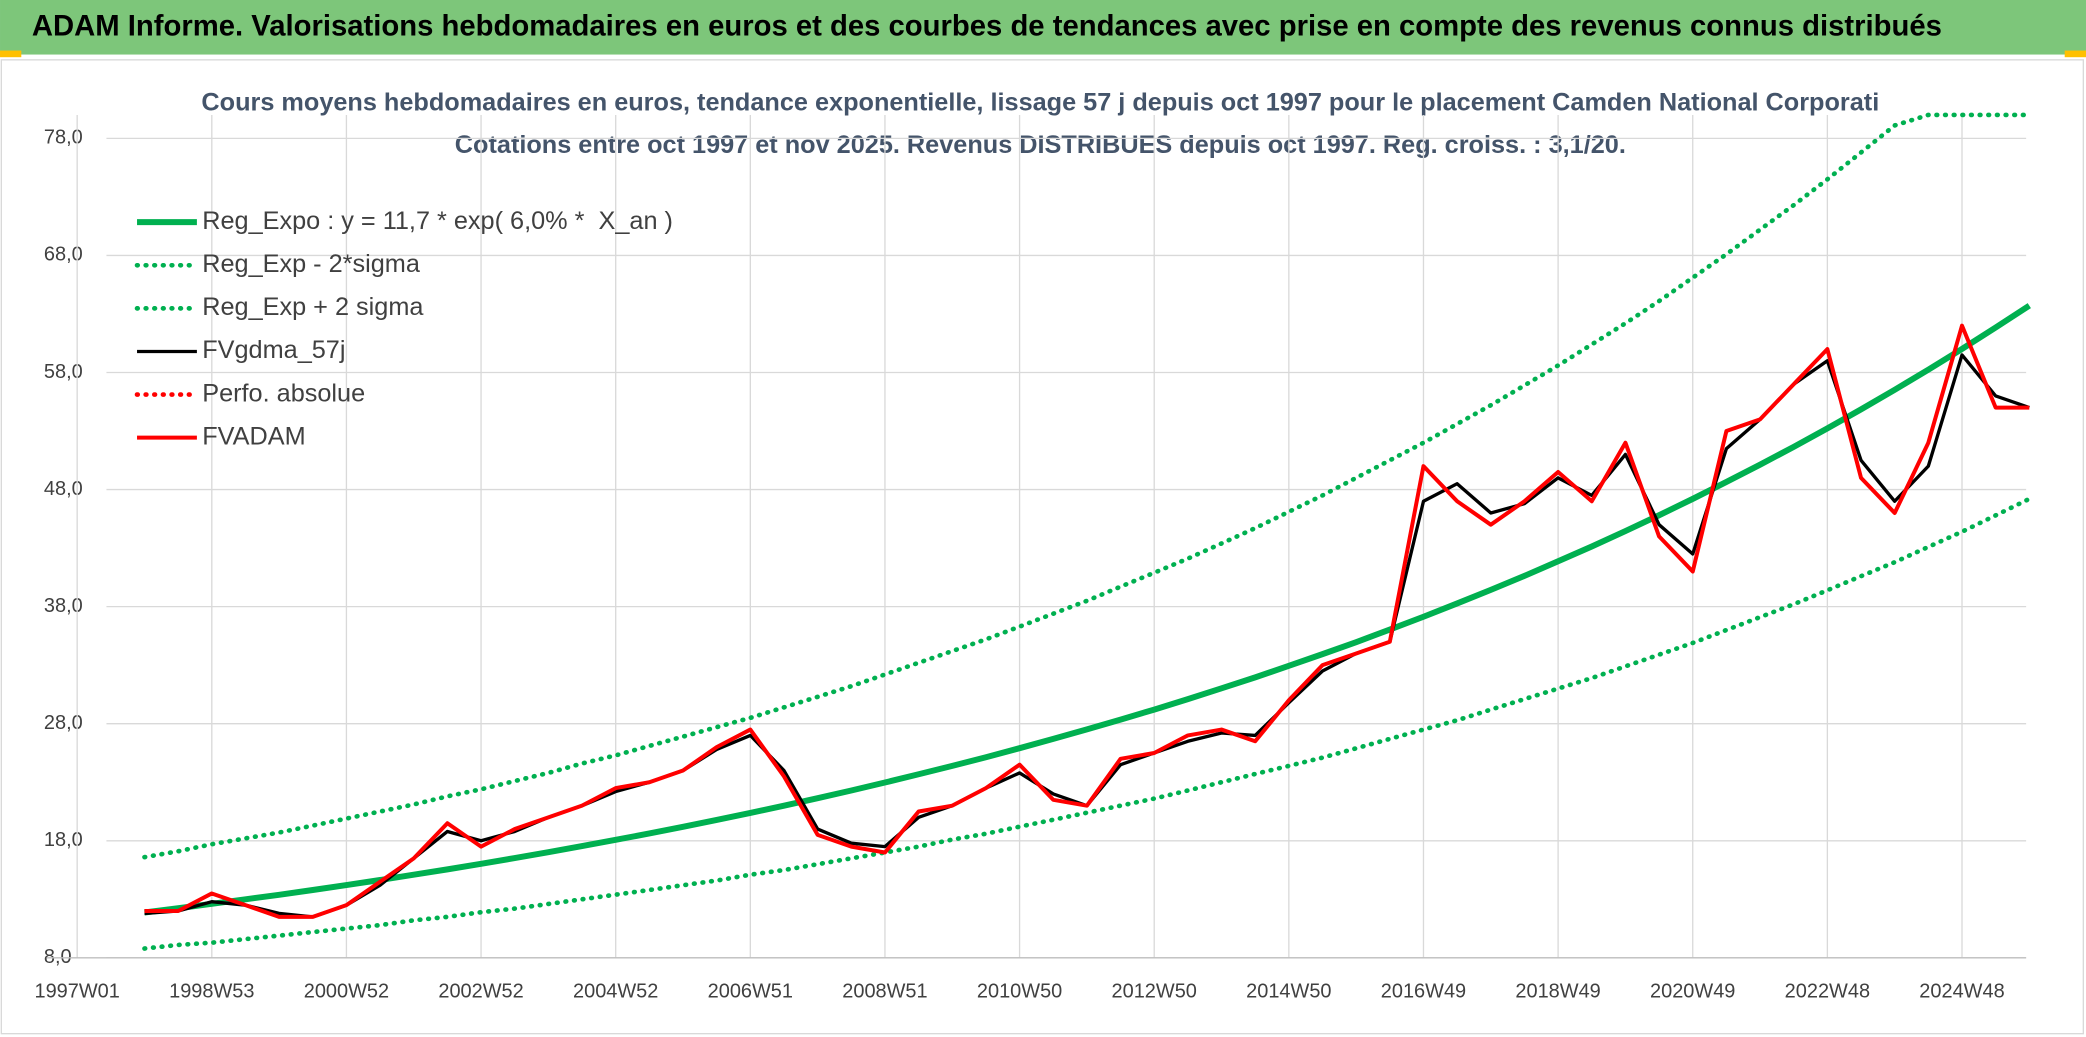  Describe the element at coordinates (283, 393) in the screenshot. I see `legend-label: Perfo. absolue` at that location.